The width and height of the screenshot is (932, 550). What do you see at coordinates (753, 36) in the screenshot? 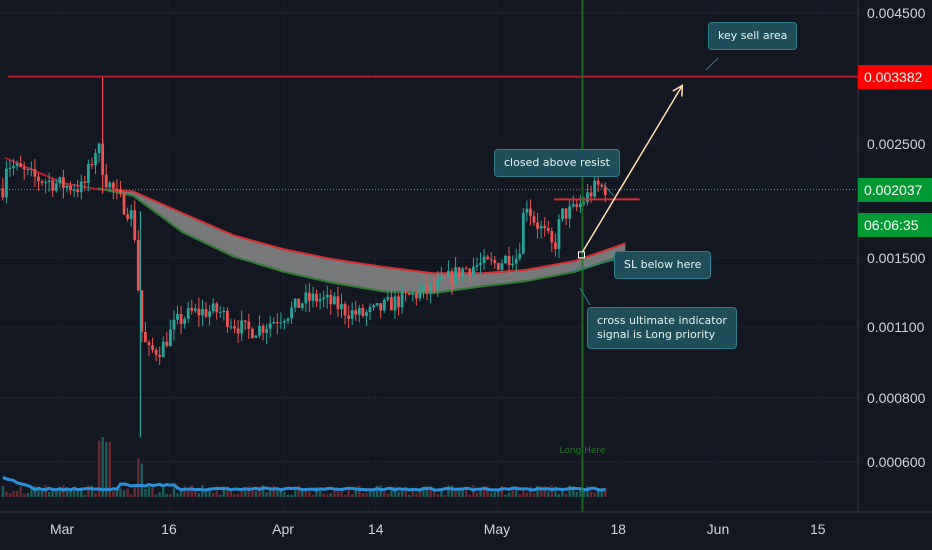
I see `key-sell-callout: key sell area` at bounding box center [753, 36].